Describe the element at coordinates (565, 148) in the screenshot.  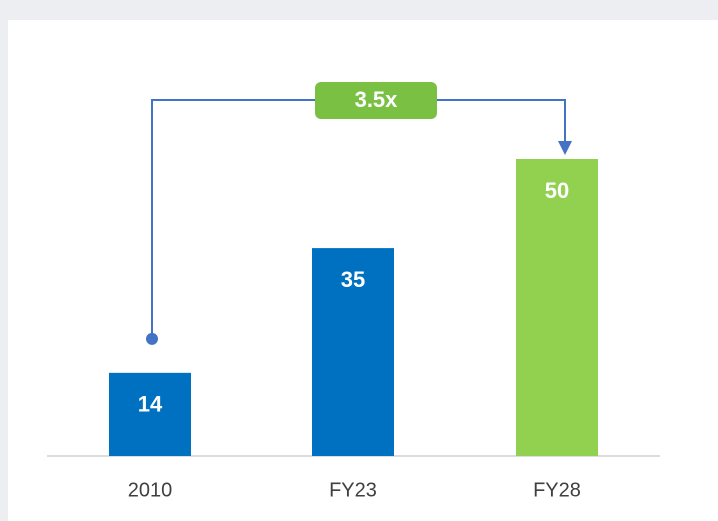
I see `connector-arrow` at that location.